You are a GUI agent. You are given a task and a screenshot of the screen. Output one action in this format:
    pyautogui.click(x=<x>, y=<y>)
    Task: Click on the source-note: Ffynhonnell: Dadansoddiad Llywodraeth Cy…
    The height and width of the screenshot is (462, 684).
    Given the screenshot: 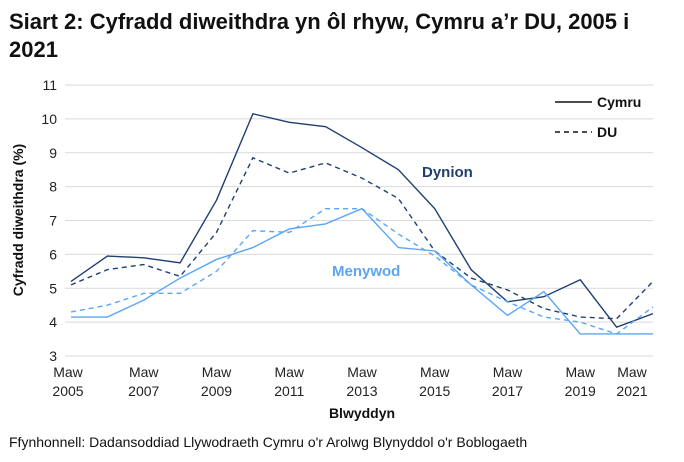 What is the action you would take?
    pyautogui.click(x=268, y=442)
    